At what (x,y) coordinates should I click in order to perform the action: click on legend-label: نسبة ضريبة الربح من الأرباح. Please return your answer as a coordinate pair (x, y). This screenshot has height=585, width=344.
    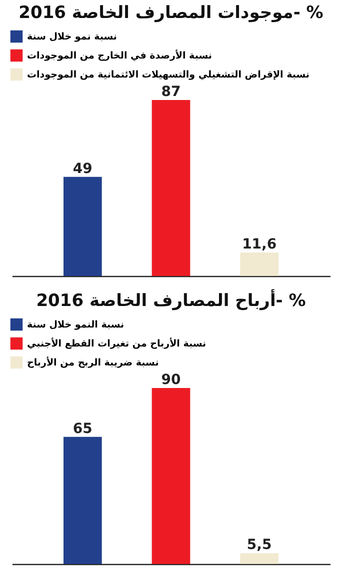
    Looking at the image, I should click on (93, 362).